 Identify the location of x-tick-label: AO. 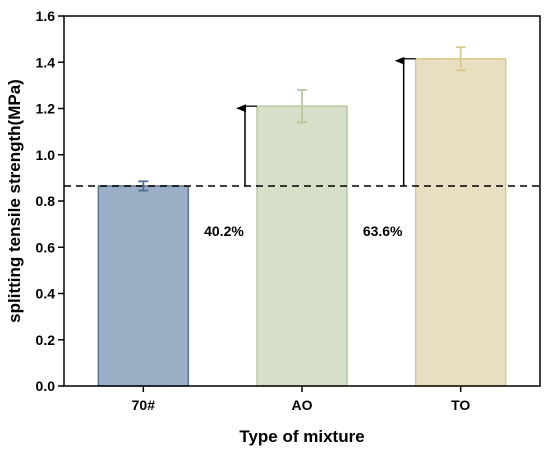
(302, 405).